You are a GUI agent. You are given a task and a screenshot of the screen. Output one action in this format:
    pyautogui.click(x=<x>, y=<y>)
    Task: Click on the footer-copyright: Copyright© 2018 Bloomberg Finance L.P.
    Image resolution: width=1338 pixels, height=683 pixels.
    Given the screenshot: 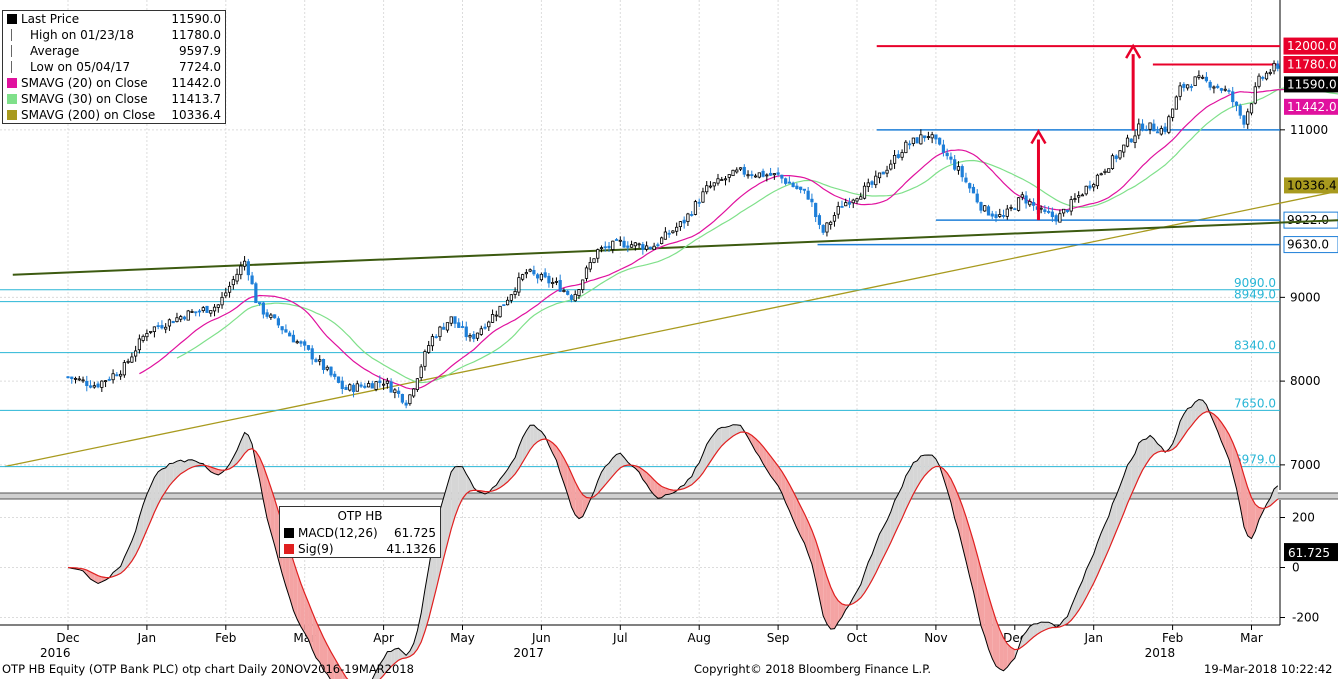 What is the action you would take?
    pyautogui.click(x=812, y=669)
    